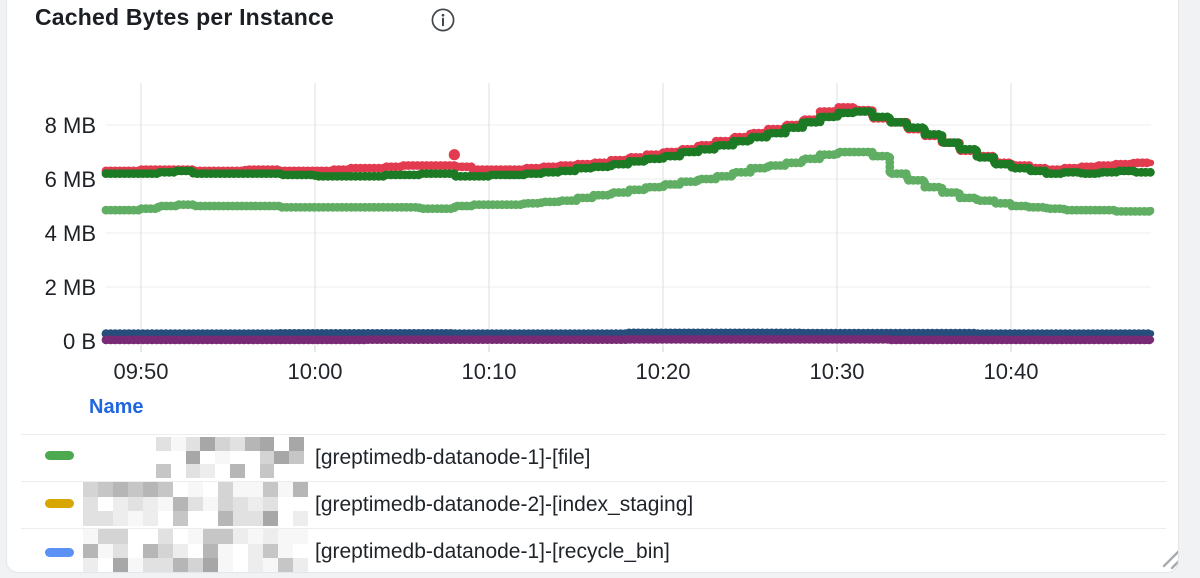 This screenshot has width=1200, height=578. I want to click on legend-row-index-staging: [greptimedb-datanode-2]-[index_staging], so click(593, 504).